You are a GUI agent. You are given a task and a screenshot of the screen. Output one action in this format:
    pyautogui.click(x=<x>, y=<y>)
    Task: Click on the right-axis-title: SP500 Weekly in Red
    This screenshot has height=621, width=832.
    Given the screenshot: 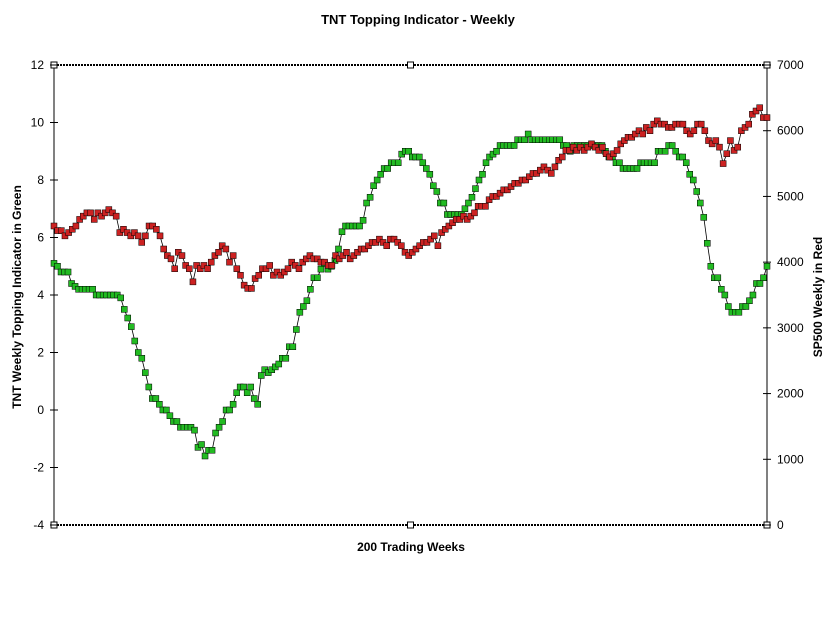 What is the action you would take?
    pyautogui.click(x=818, y=297)
    